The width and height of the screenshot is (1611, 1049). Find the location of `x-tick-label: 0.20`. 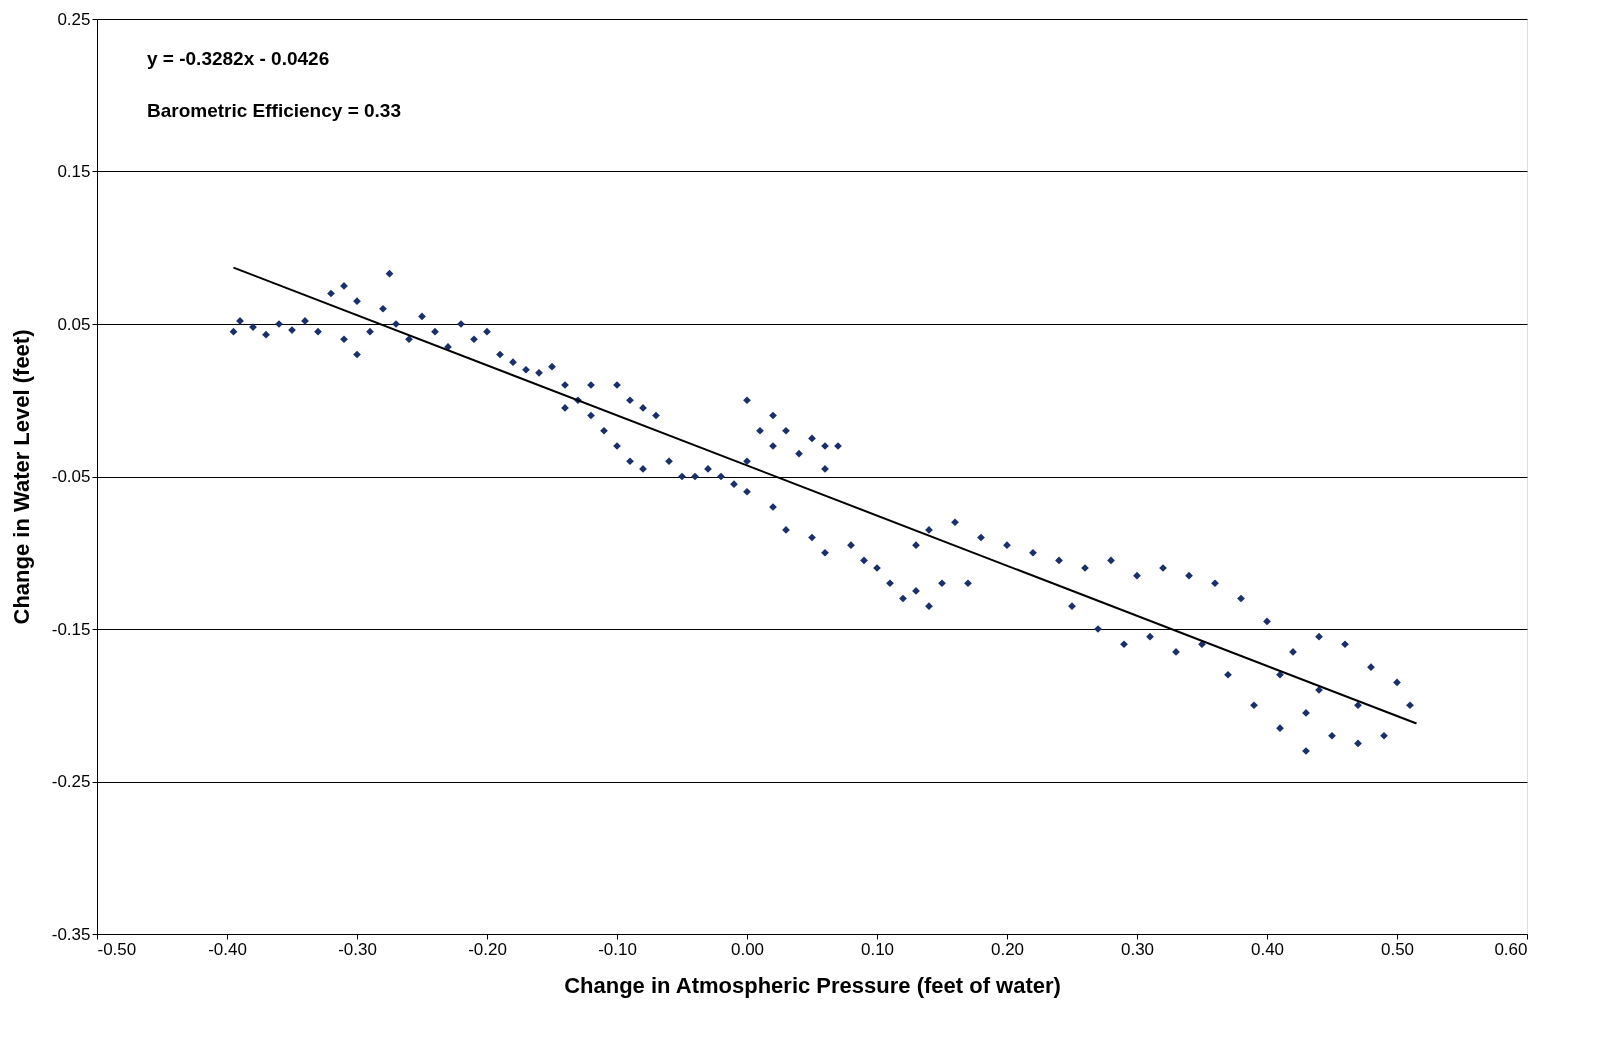

x-tick-label: 0.20 is located at coordinates (1007, 949).